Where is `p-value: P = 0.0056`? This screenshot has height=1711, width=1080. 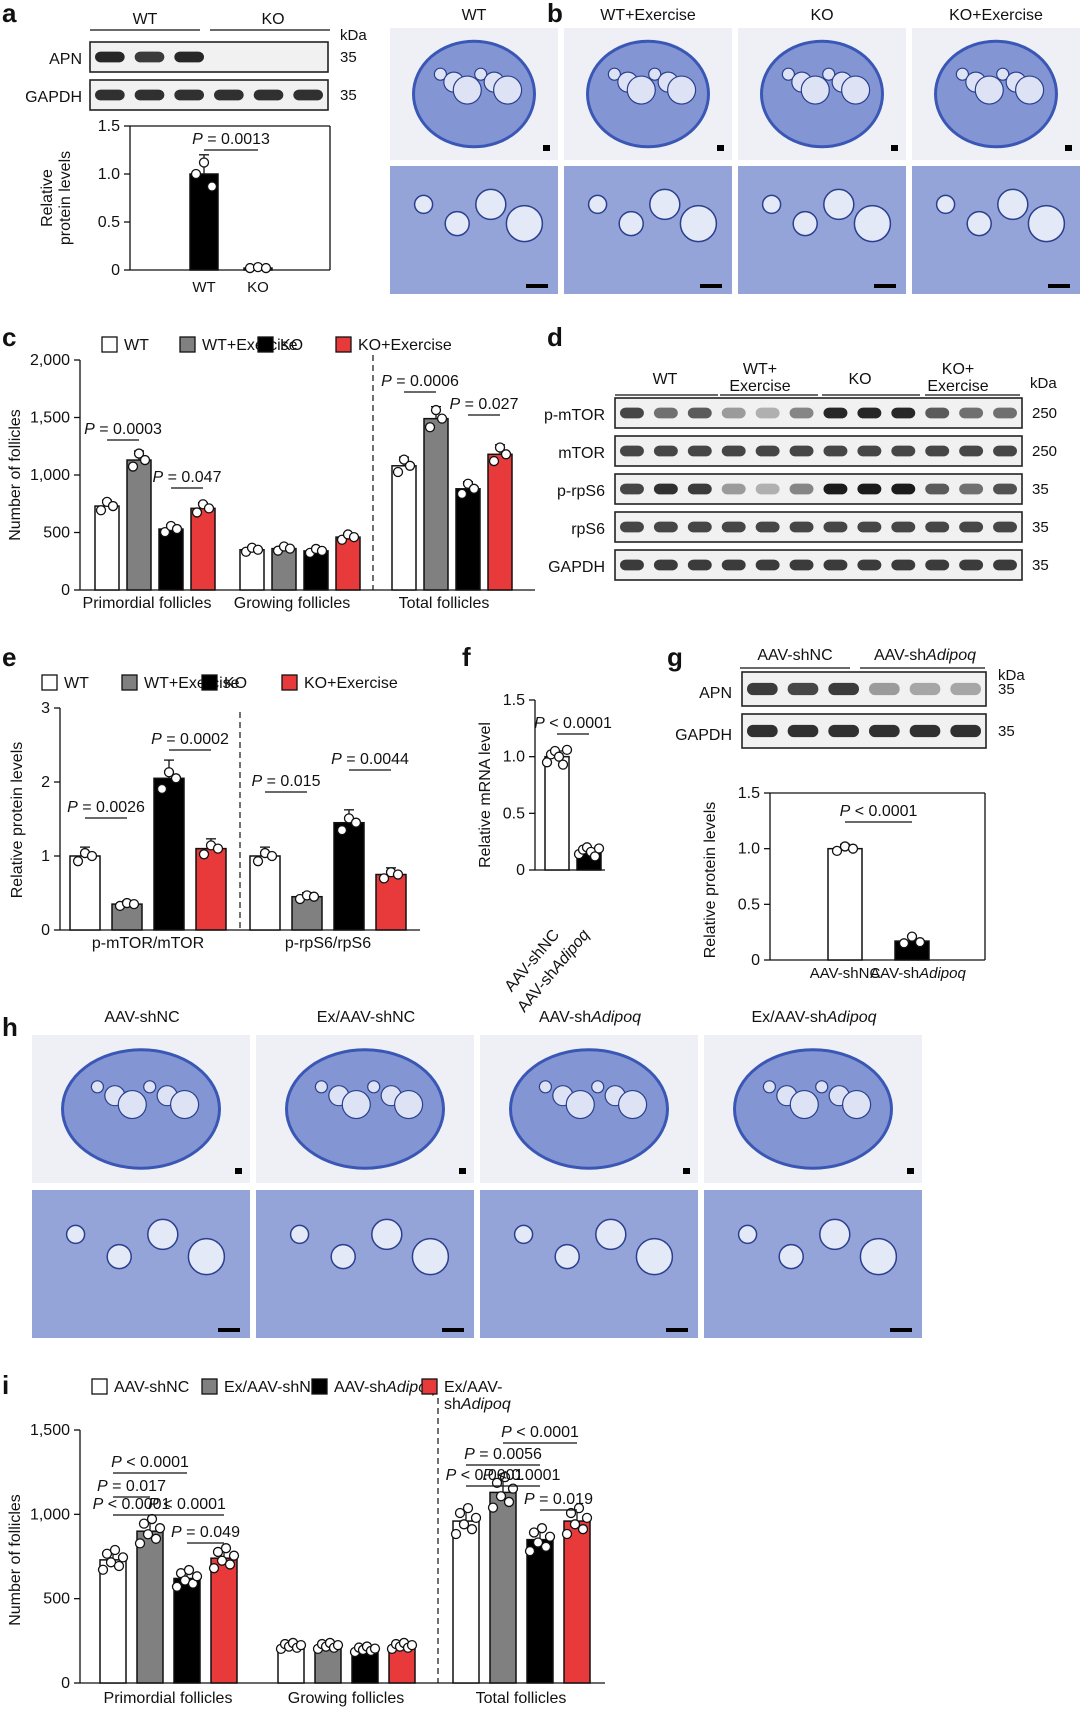 p-value: P = 0.0056 is located at coordinates (503, 1454).